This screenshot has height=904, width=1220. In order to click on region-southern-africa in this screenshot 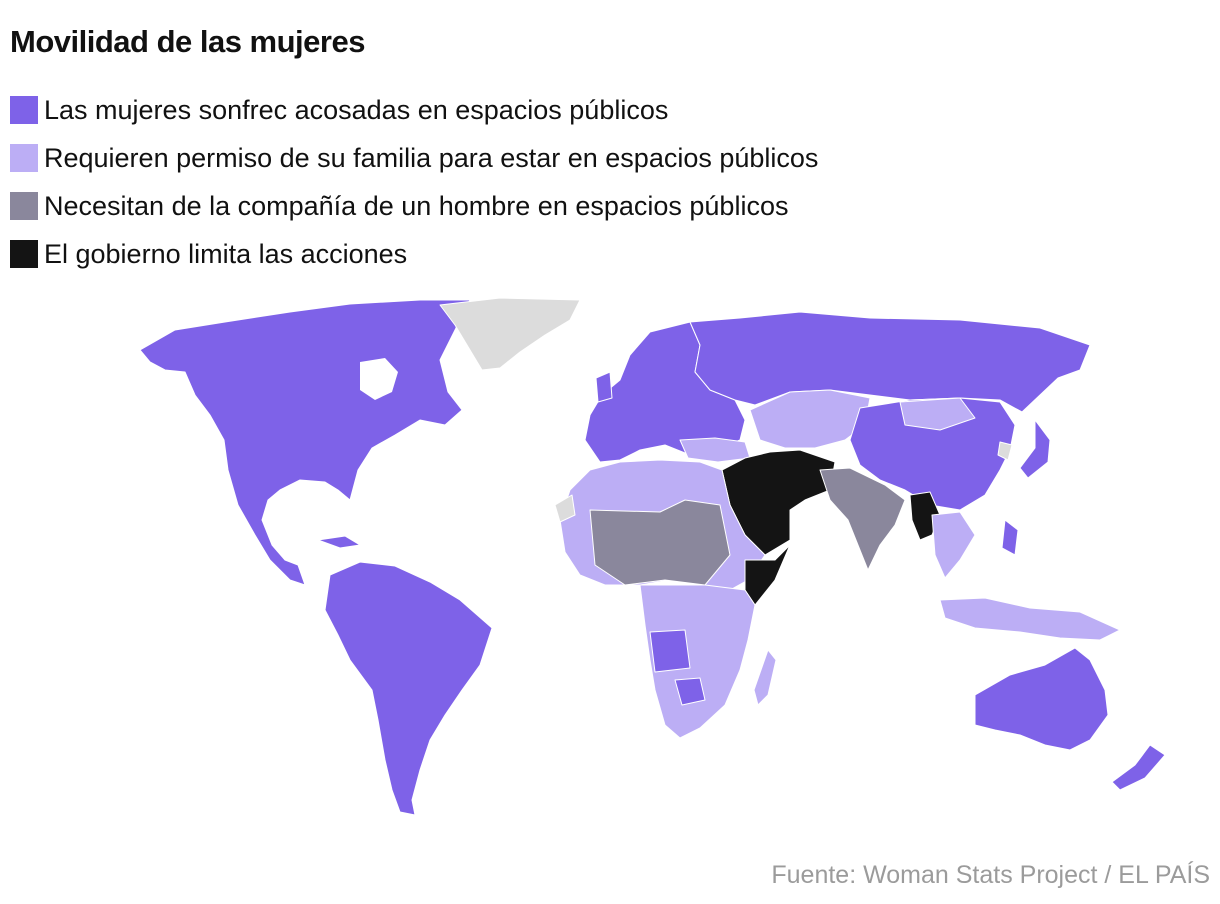, I will do `click(697, 661)`.